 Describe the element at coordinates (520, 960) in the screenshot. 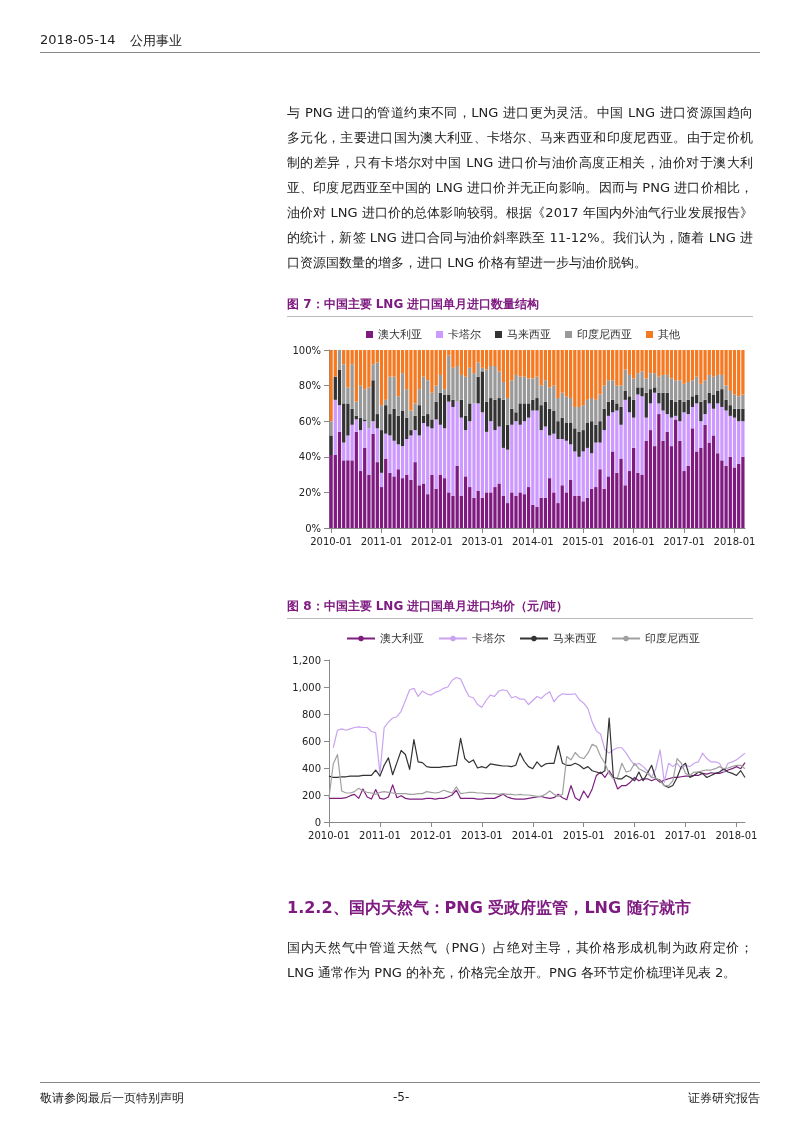

I see `text: 国内天然气中管道天然气（PNG）占绝对主导，其价格形成机制为政府定价；LNG 通常作为 PNG 的补充，价格完全放开。PNG 各环节定价梳理详见表 2。` at that location.